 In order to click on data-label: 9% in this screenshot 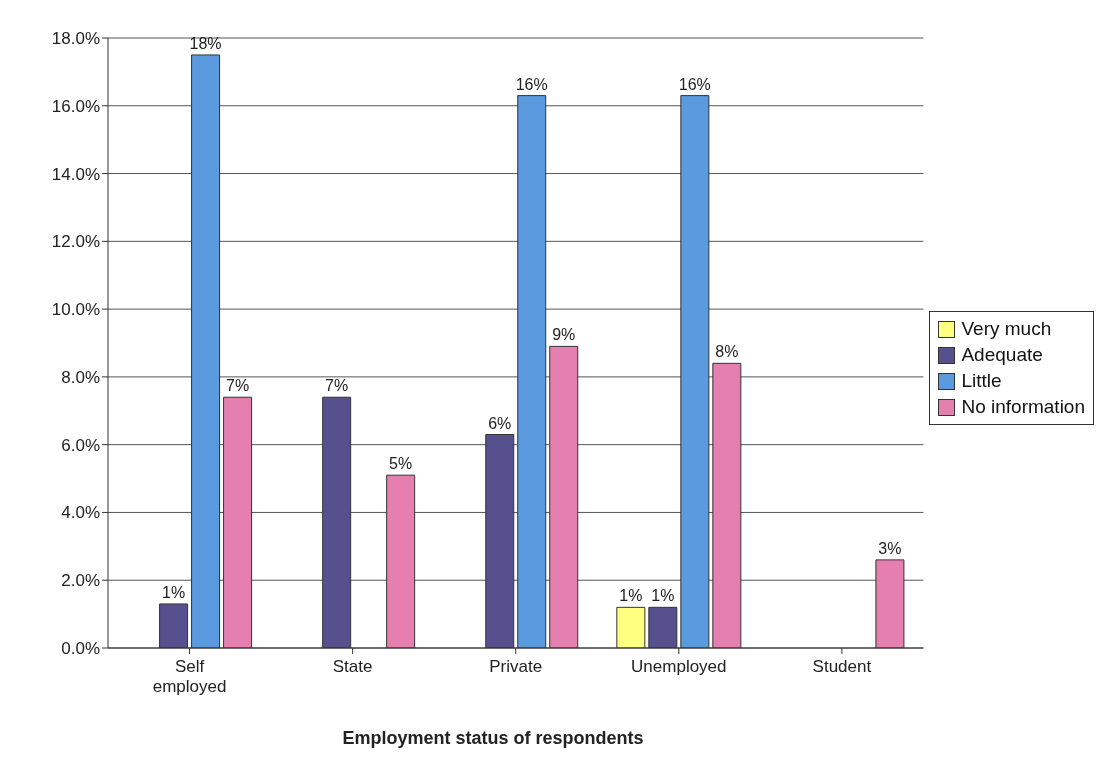, I will do `click(564, 335)`.